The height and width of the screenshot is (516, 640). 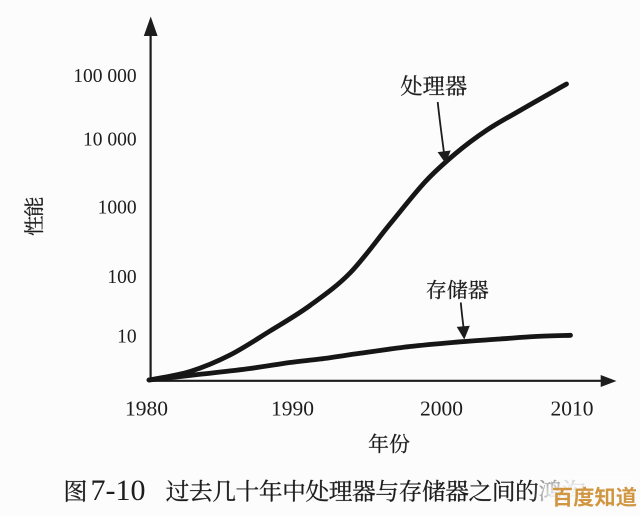 What do you see at coordinates (127, 337) in the screenshot?
I see `svg-text: 10` at bounding box center [127, 337].